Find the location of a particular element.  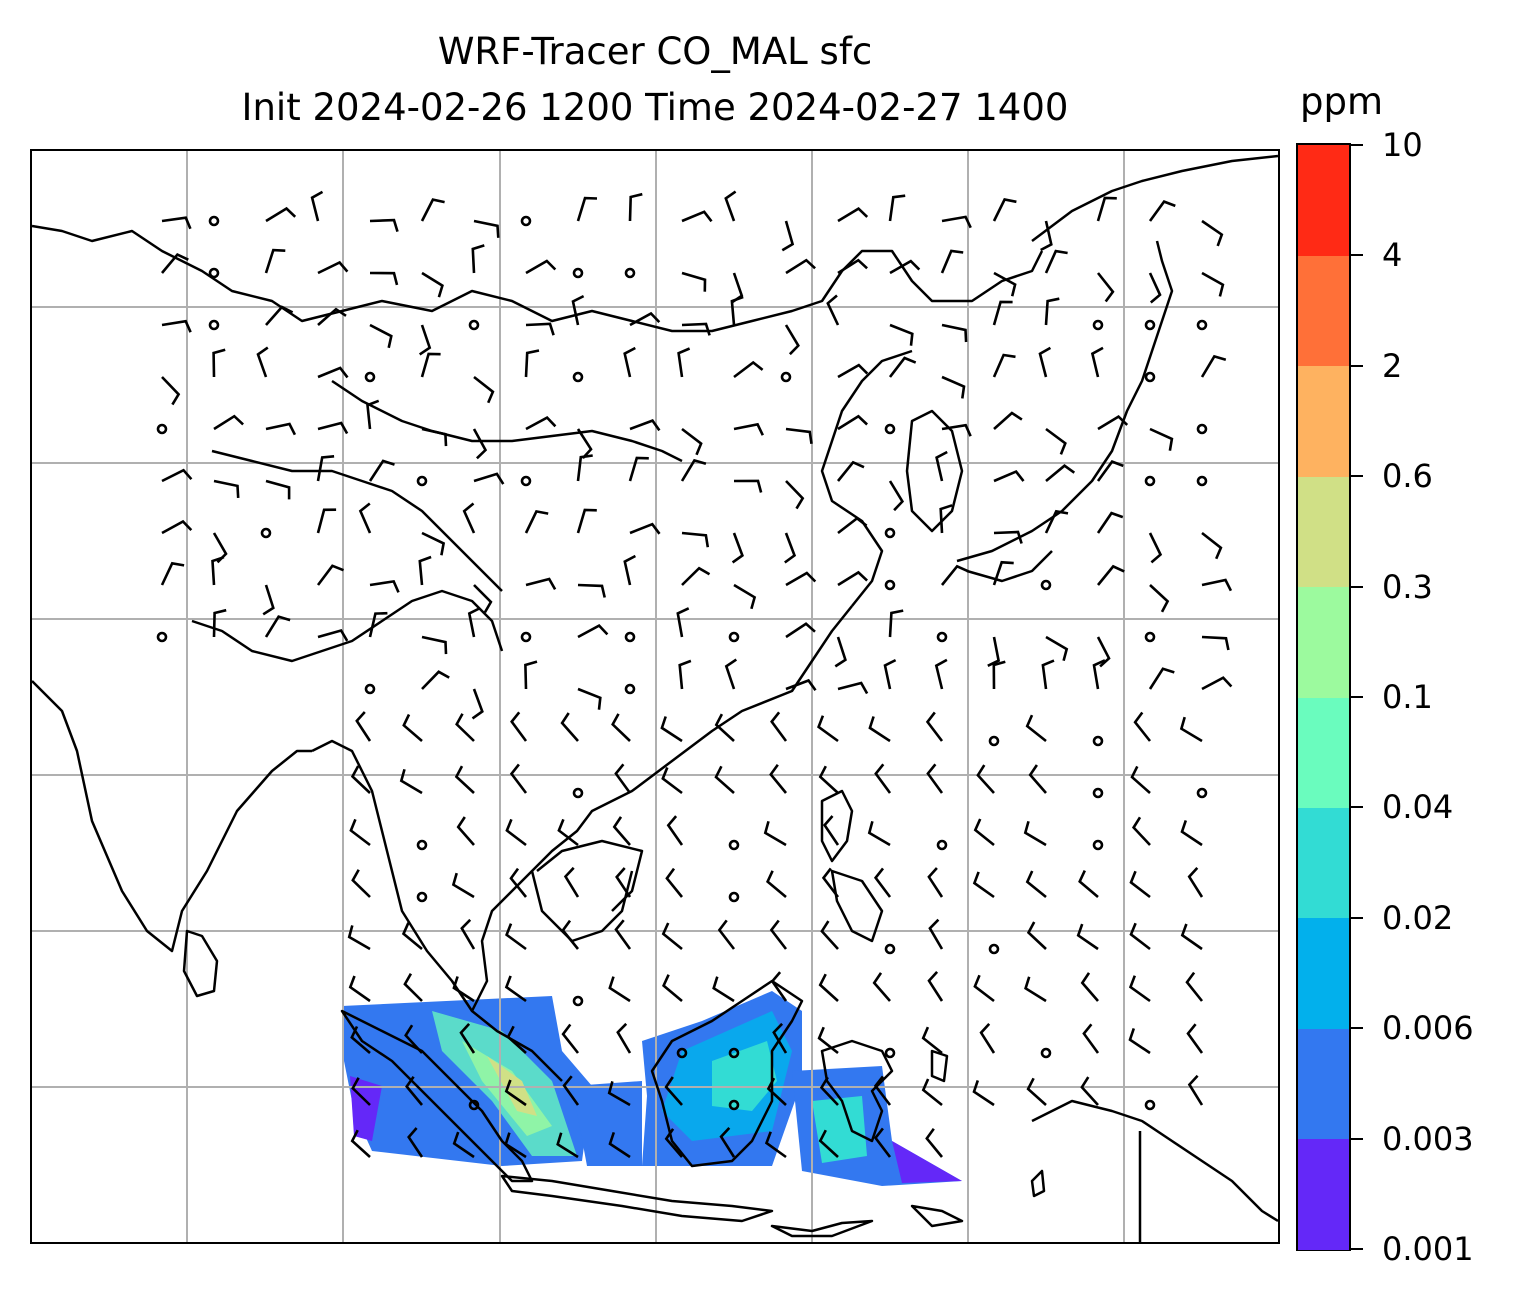

colorbar-tick-label: 10 is located at coordinates (1402, 145).